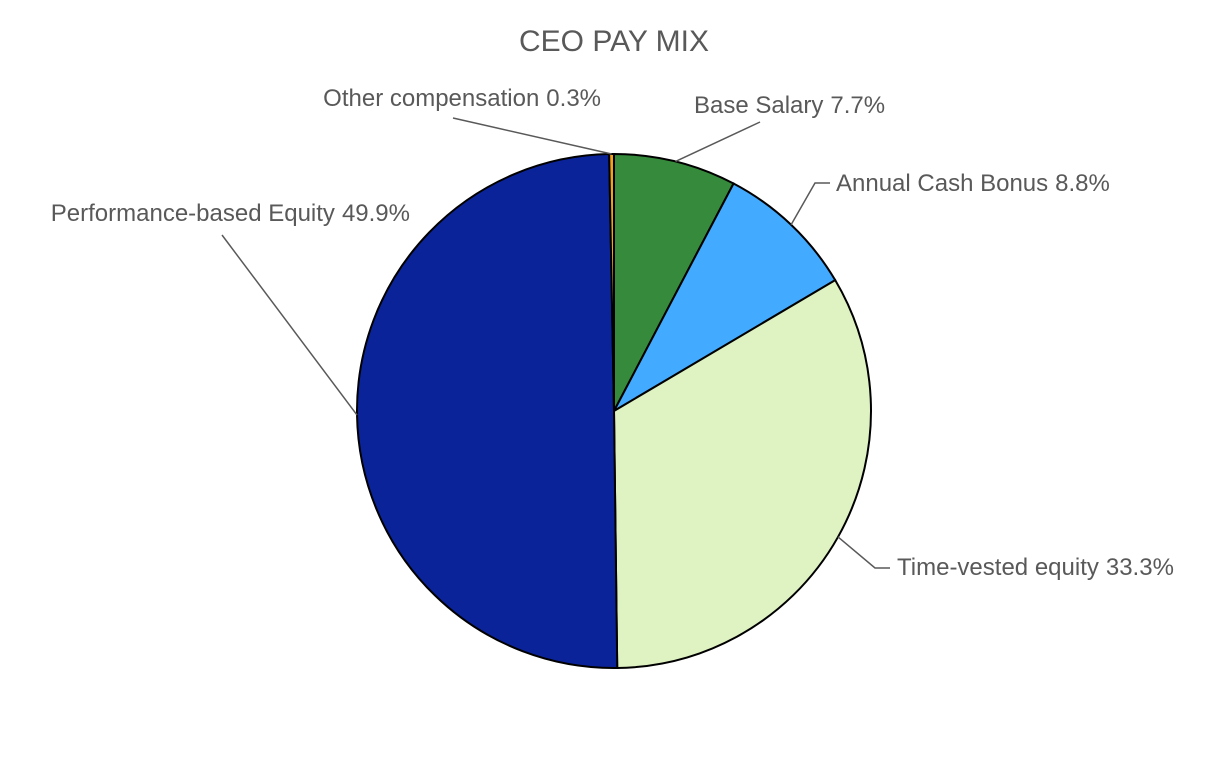 The image size is (1226, 760). I want to click on data-label: Other compensation 0.3%, so click(462, 98).